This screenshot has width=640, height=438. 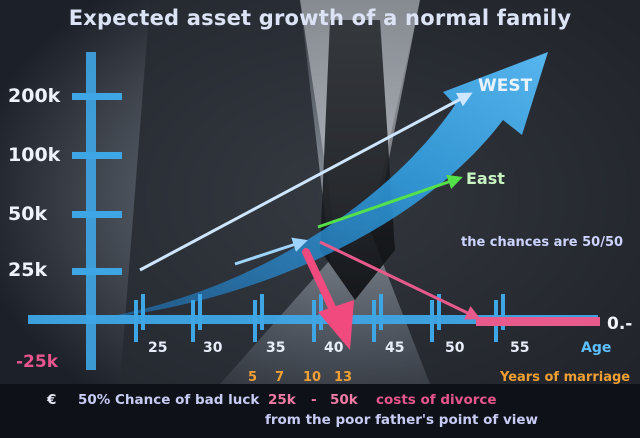 I want to click on chart-title: Expected asset growth of a normal family, so click(x=320, y=18).